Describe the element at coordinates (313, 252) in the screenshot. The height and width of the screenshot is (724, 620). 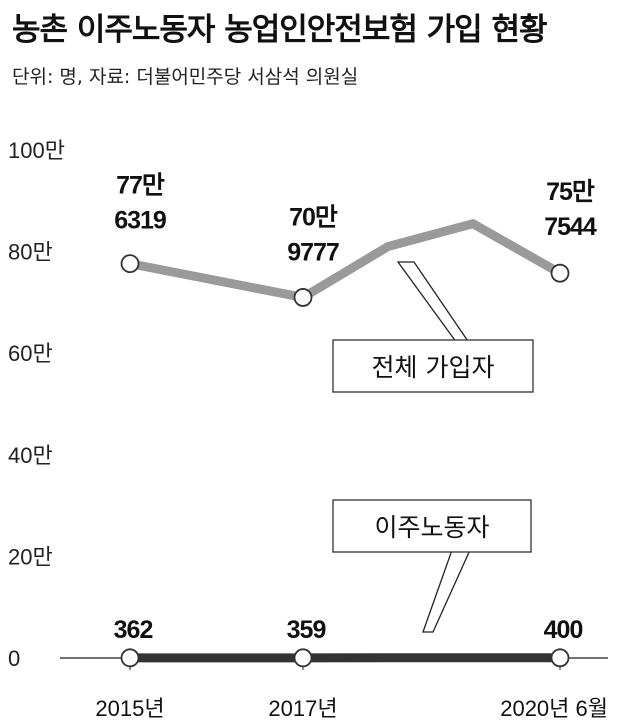
I see `total-value-label: 9777` at that location.